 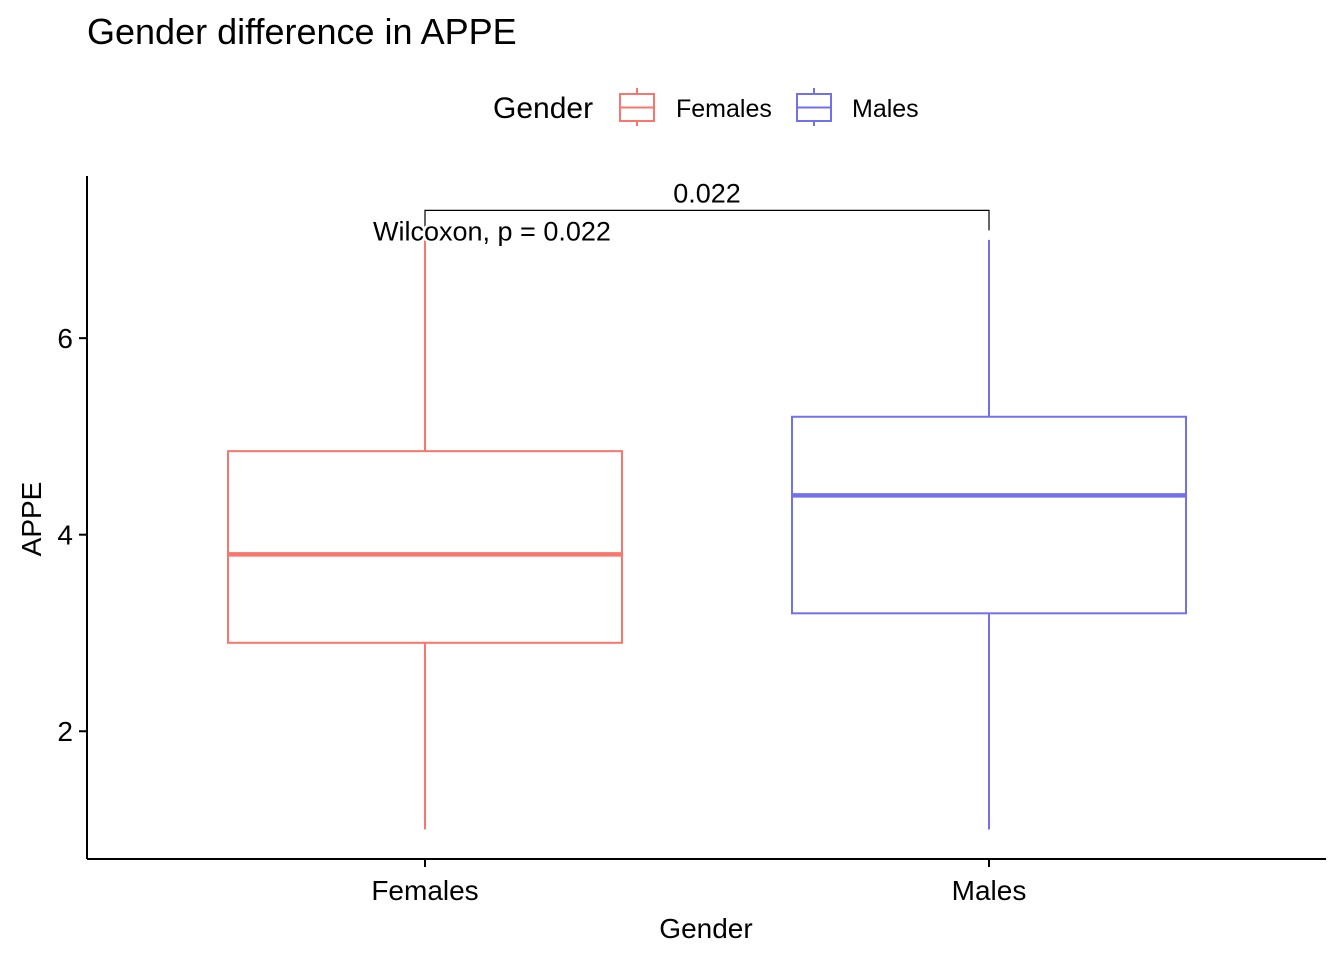 I want to click on significance-bracket, so click(x=707, y=220).